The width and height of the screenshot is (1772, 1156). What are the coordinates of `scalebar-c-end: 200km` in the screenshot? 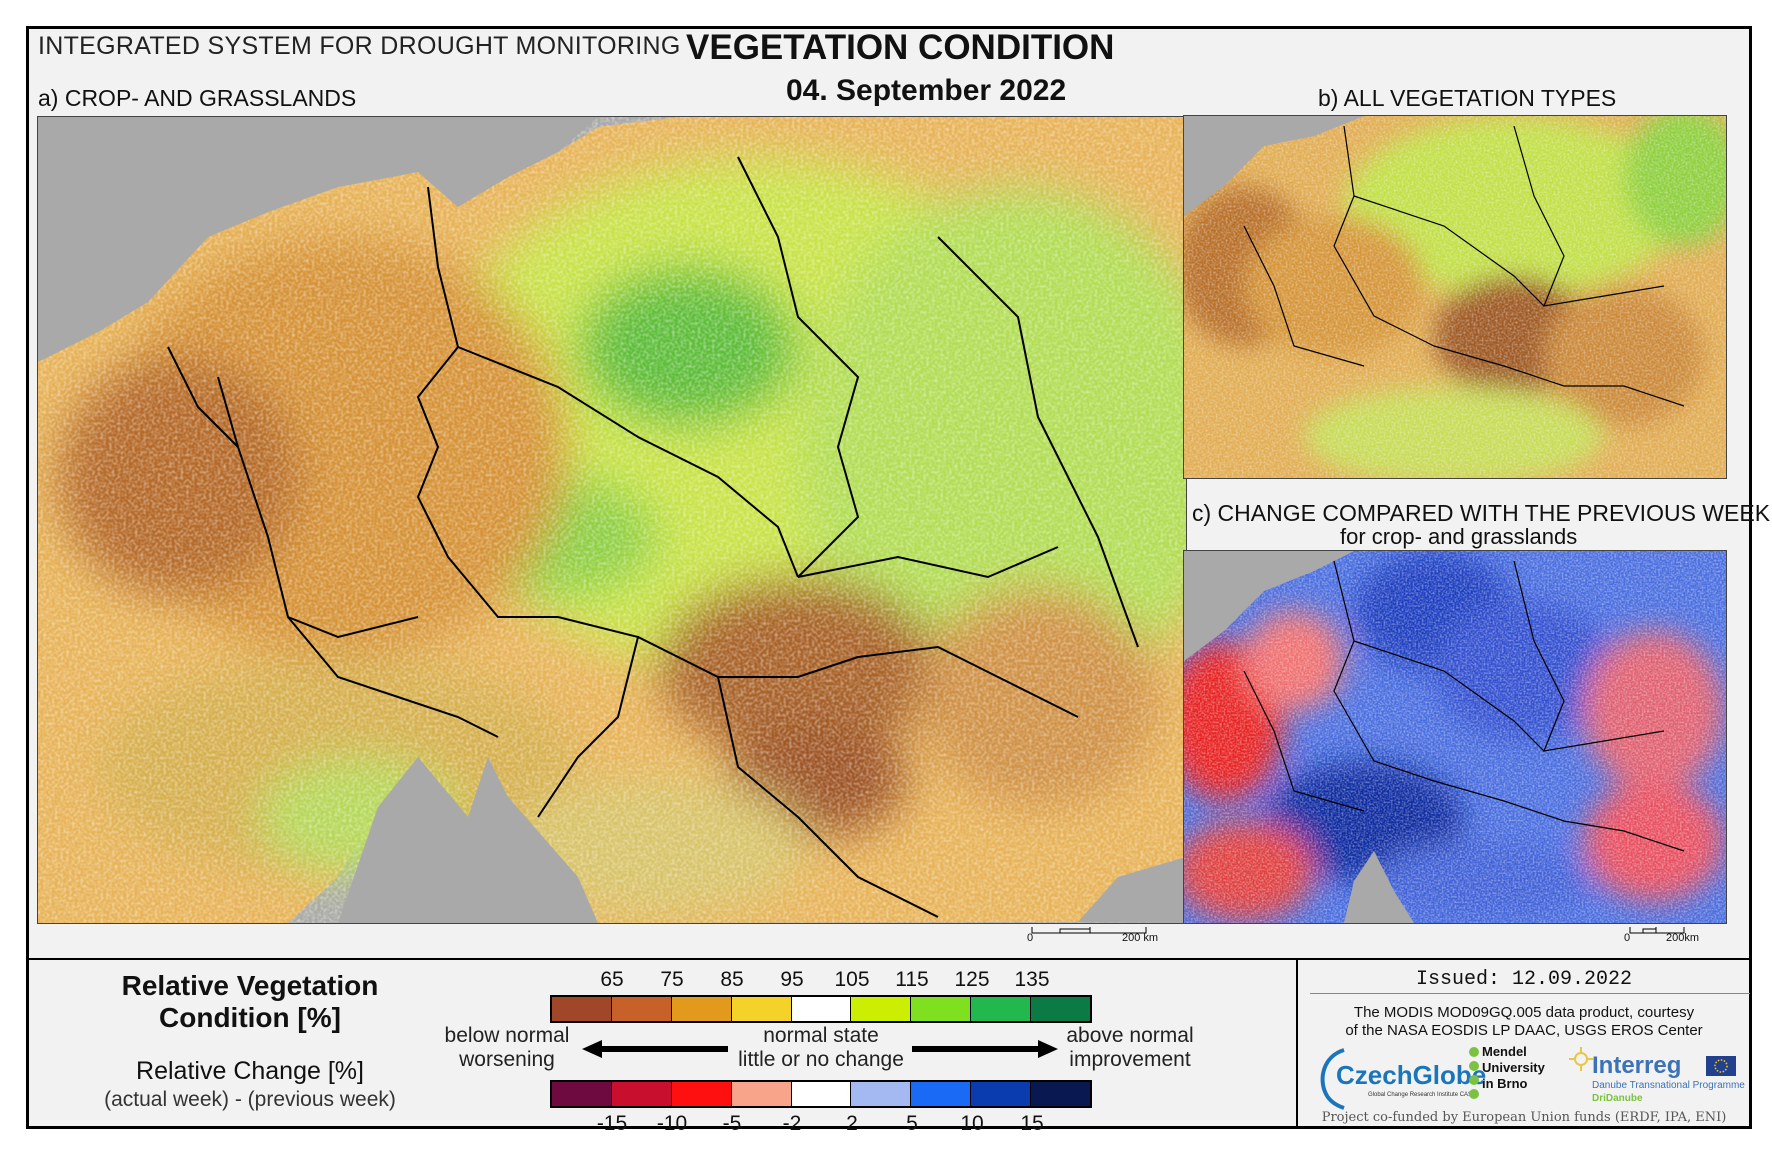 It's located at (1683, 938).